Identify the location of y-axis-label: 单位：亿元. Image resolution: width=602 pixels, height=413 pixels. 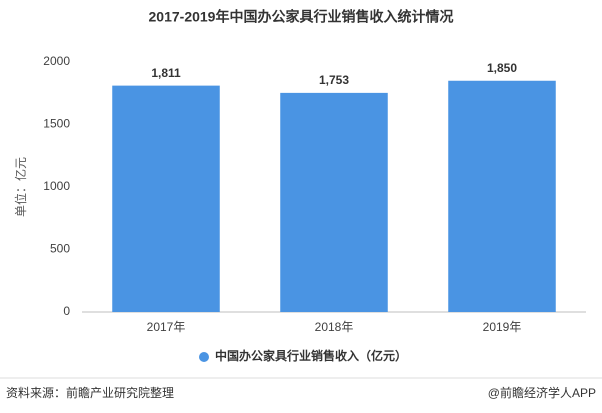
(20, 187).